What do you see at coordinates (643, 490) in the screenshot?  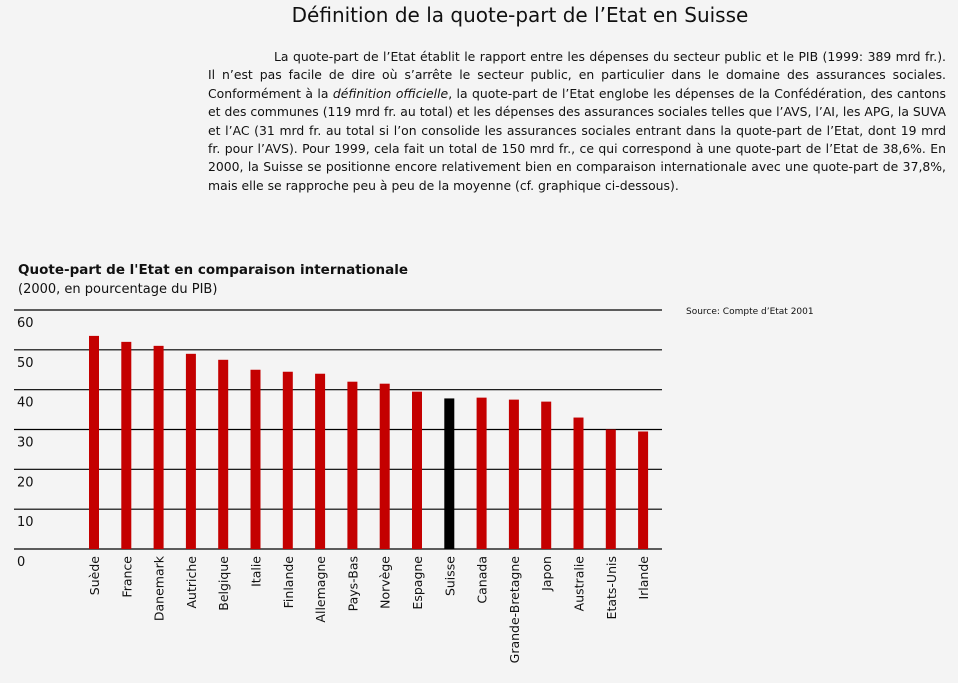 I see `bar-irlande` at bounding box center [643, 490].